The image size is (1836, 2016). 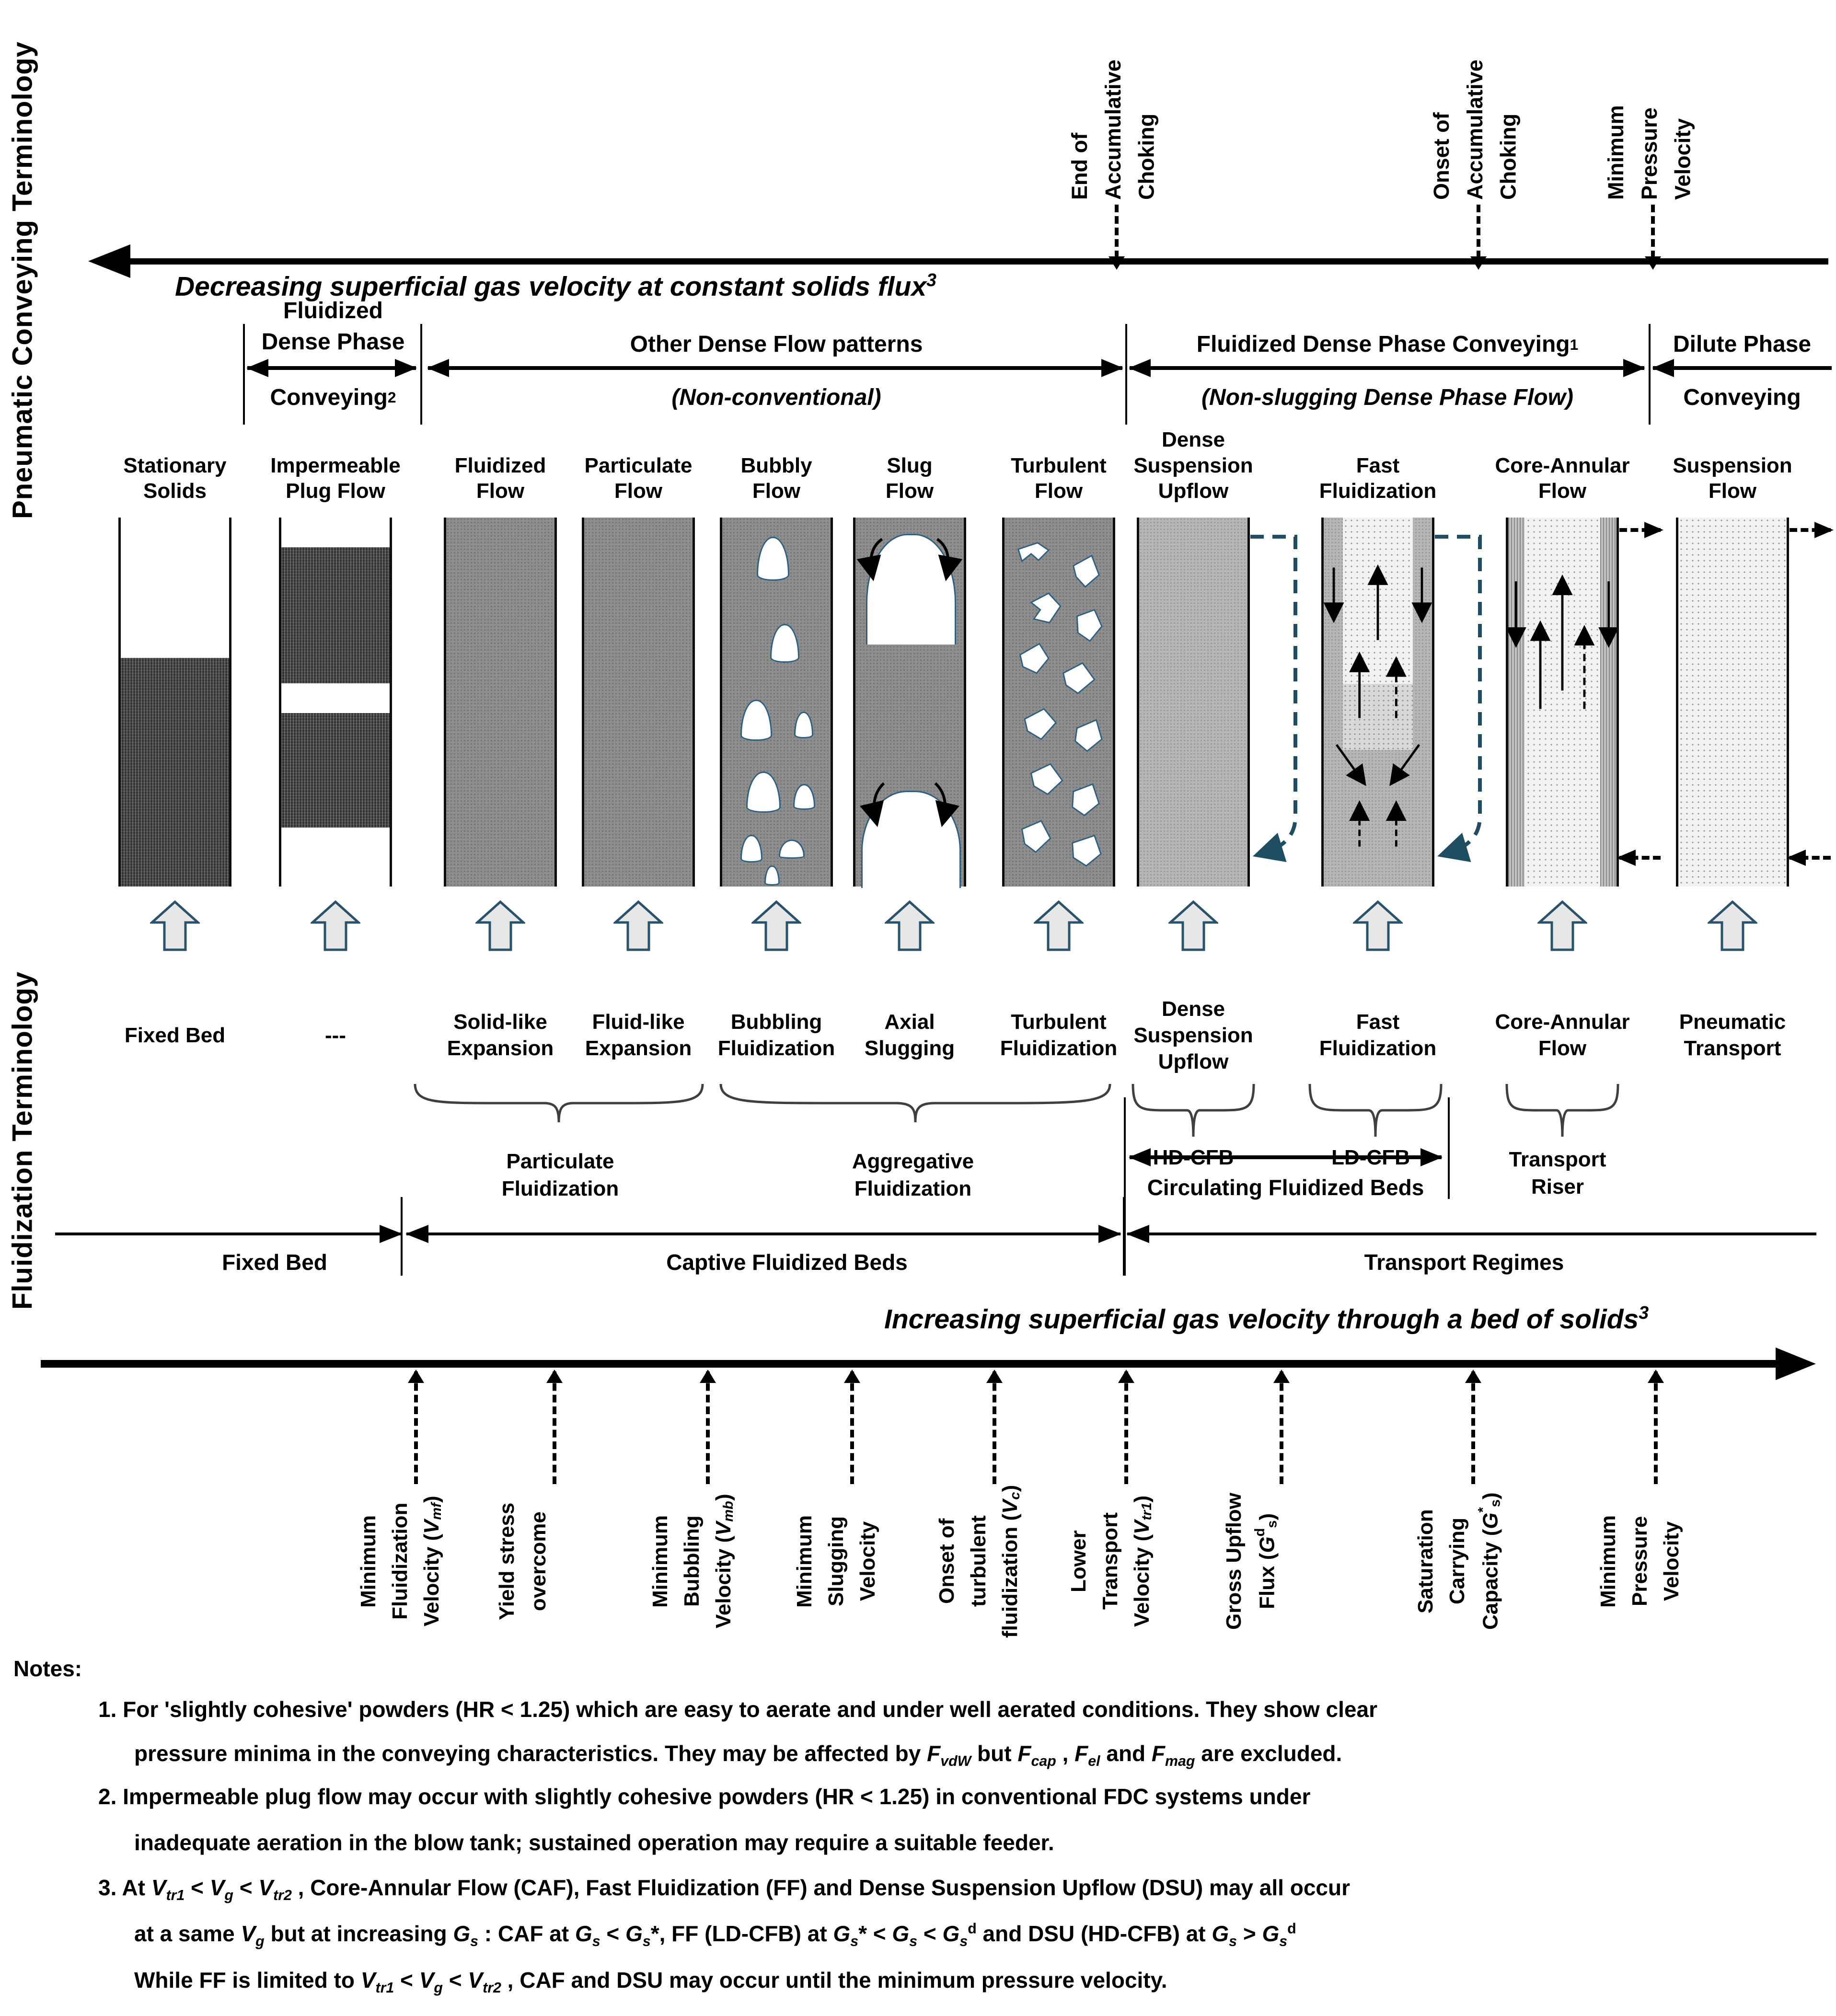 I want to click on column-label: Fluidized Flow, so click(x=500, y=478).